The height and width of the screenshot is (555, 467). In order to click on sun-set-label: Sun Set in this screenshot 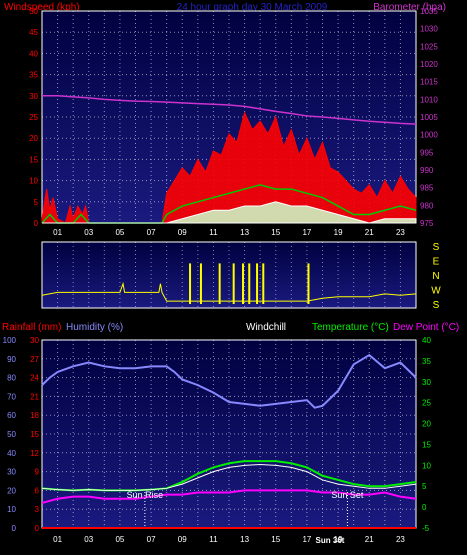, I will do `click(347, 495)`.